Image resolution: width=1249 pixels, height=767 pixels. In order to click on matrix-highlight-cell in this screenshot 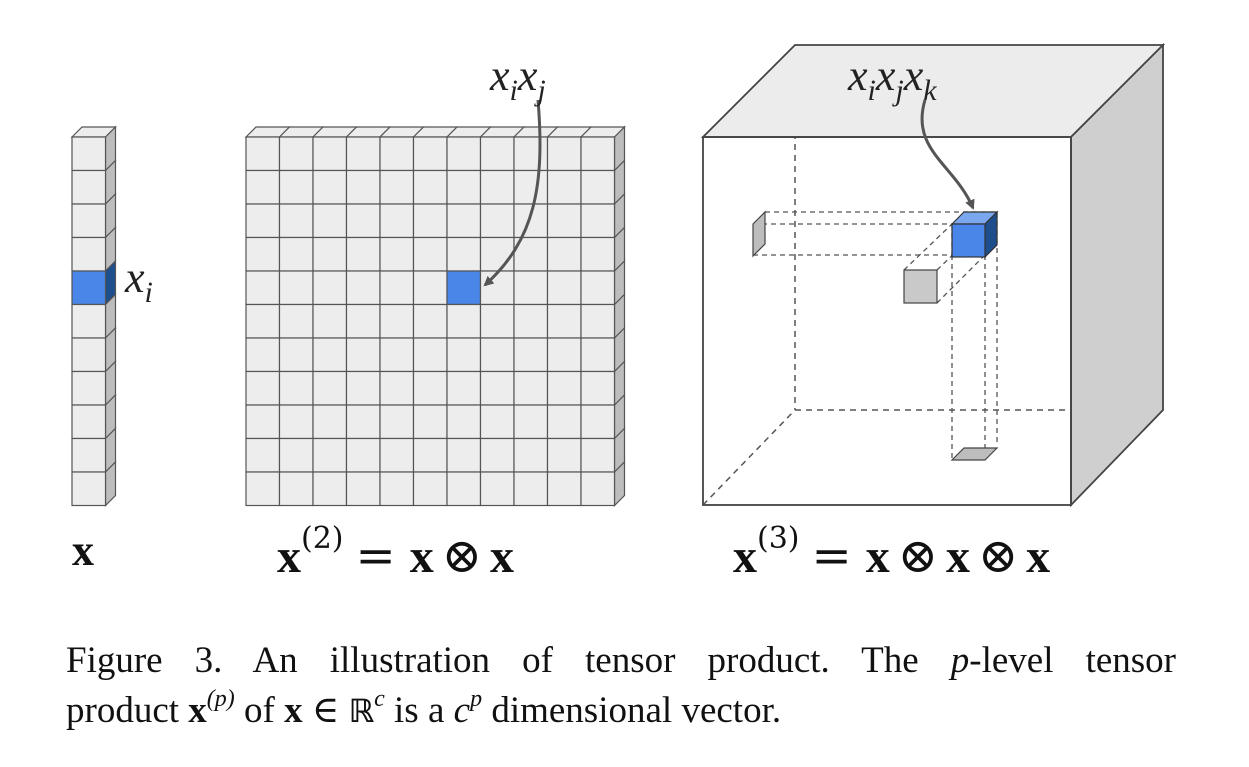, I will do `click(464, 288)`.